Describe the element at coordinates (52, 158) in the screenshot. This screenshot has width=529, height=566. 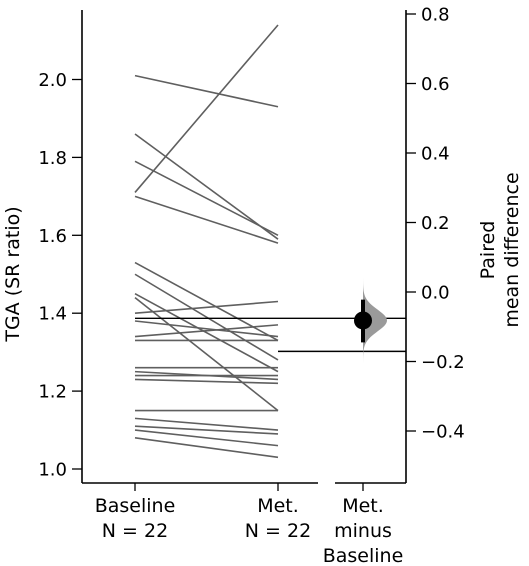
I see `left-y-tick-label: 1.8` at that location.